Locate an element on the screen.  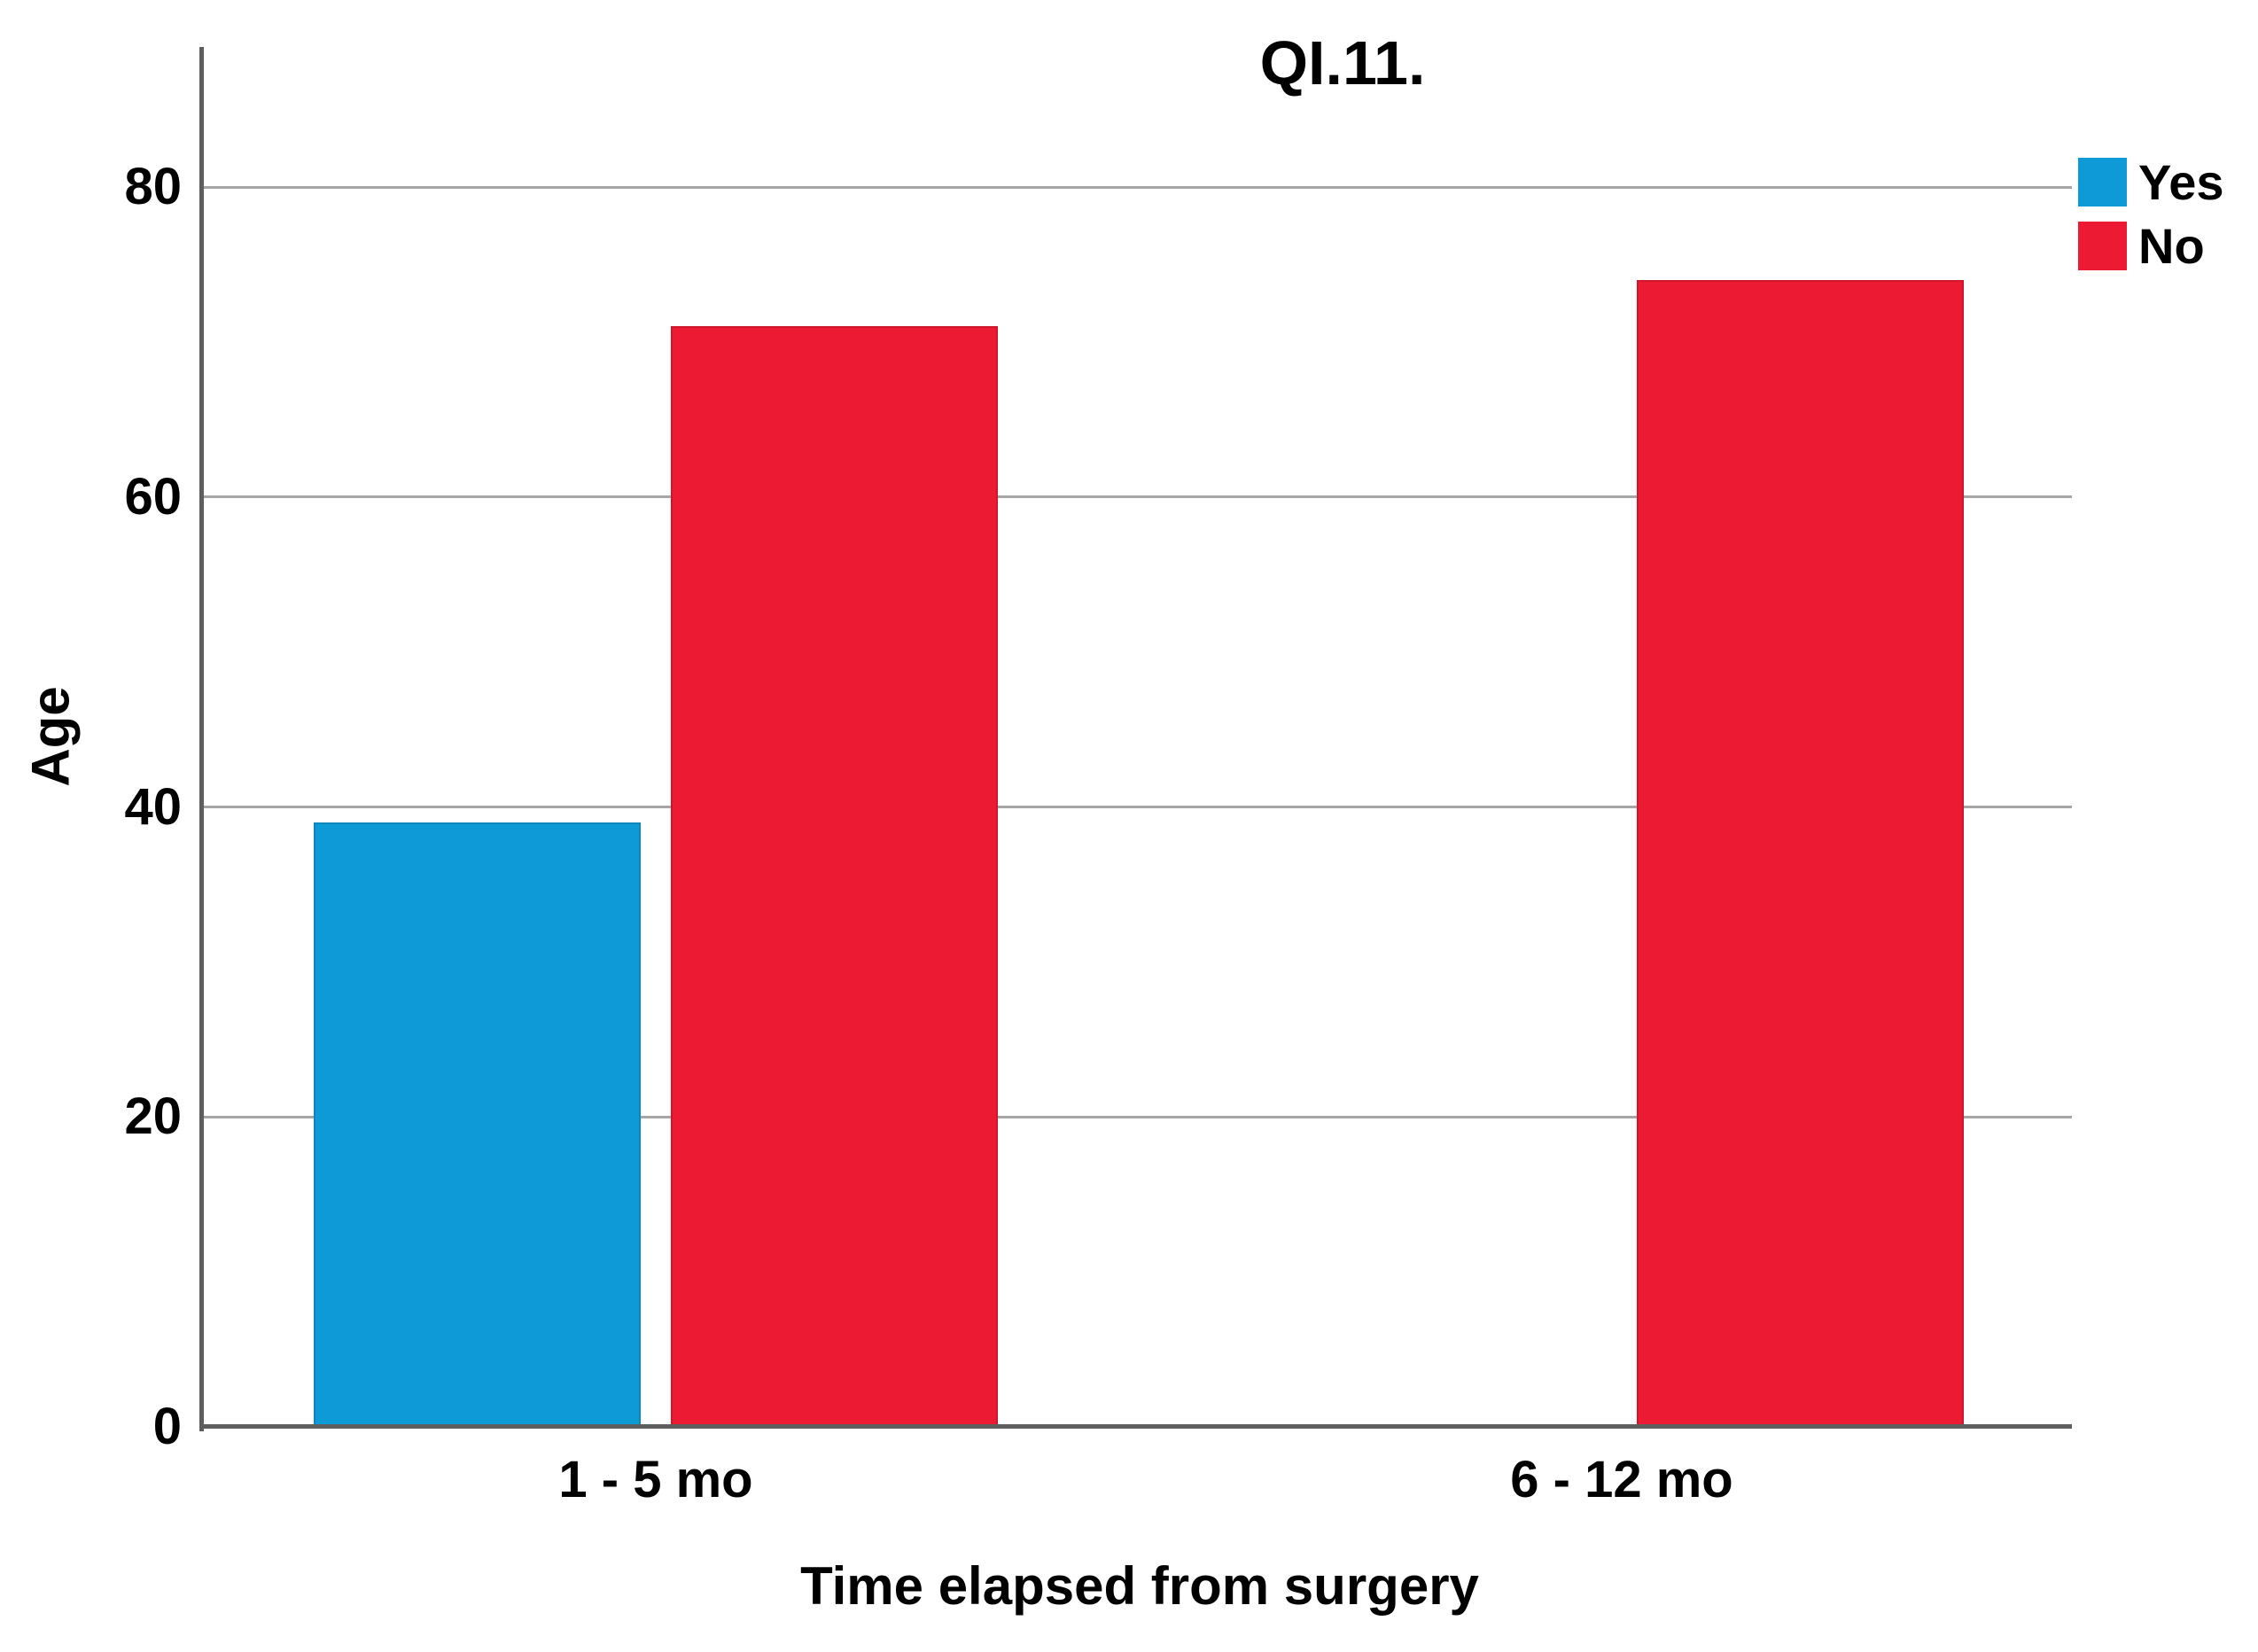
x-category-label-2: 6 - 12 mo is located at coordinates (1621, 1479).